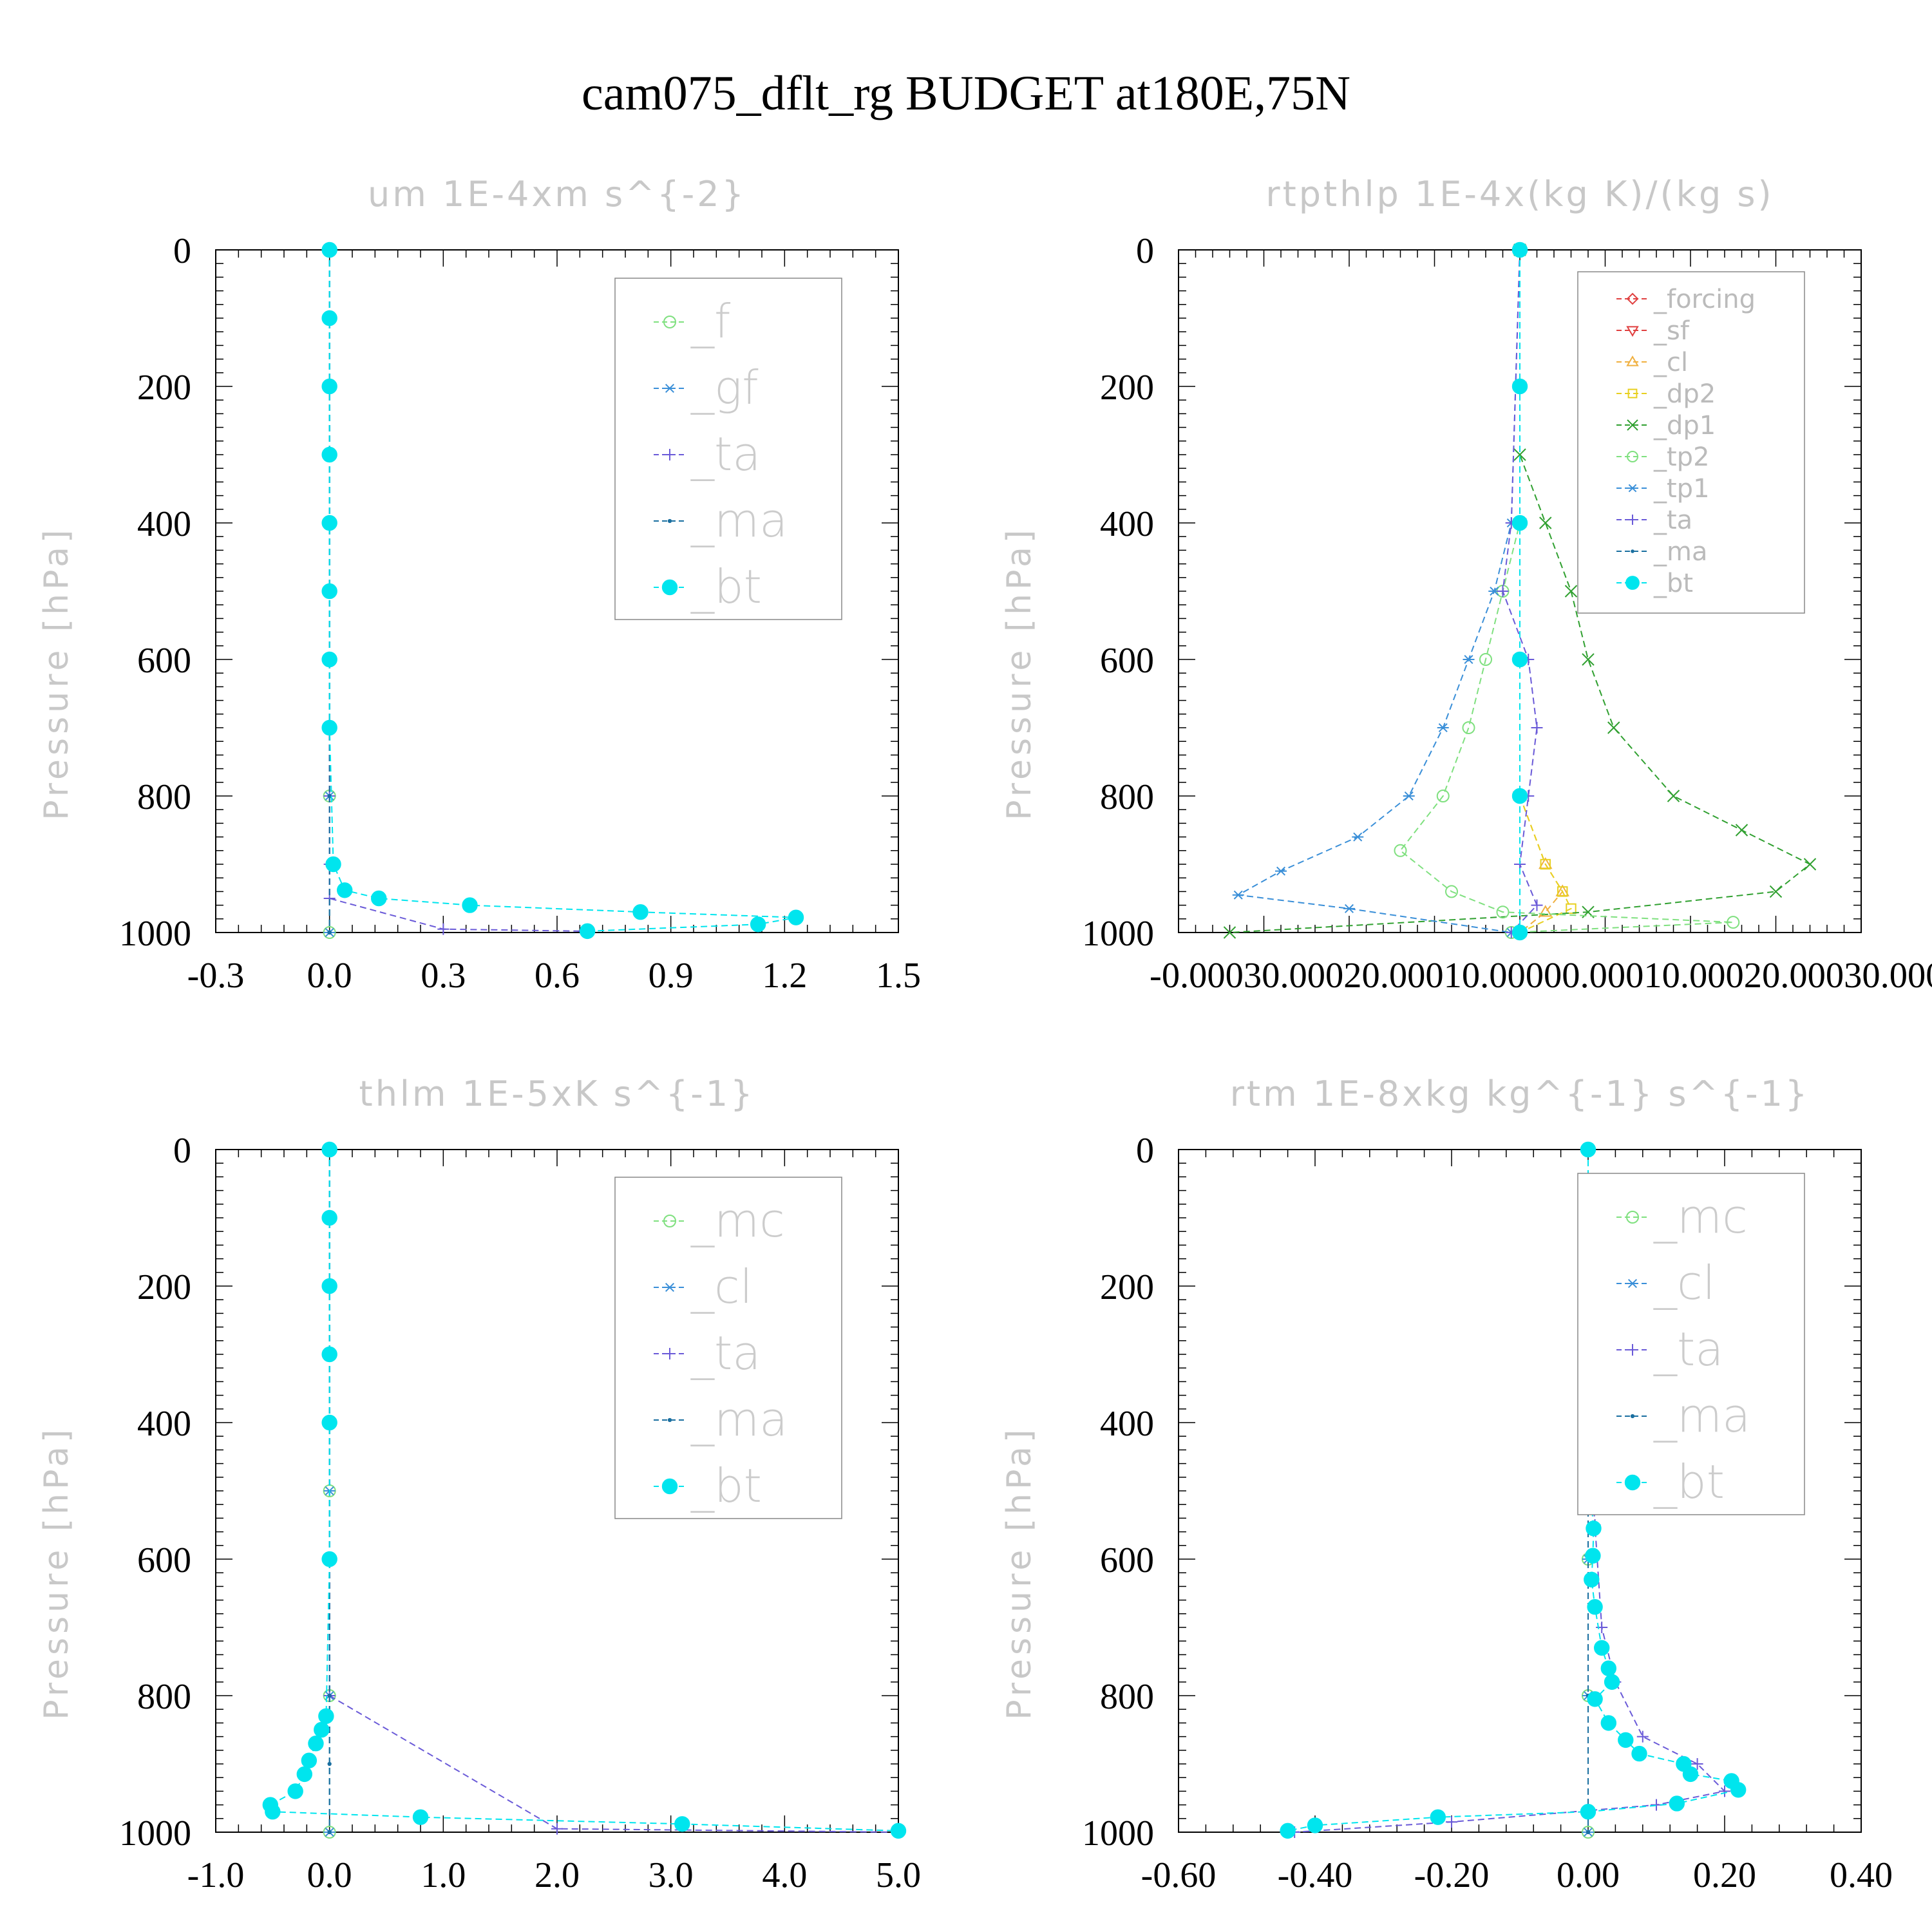 The image size is (1932, 1932). Describe the element at coordinates (1702, 1415) in the screenshot. I see `legend-label: _ma` at that location.